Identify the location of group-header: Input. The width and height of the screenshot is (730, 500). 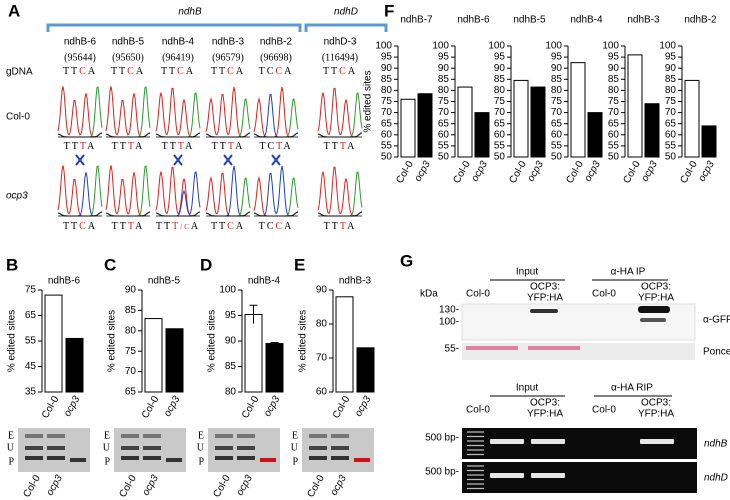
(527, 272).